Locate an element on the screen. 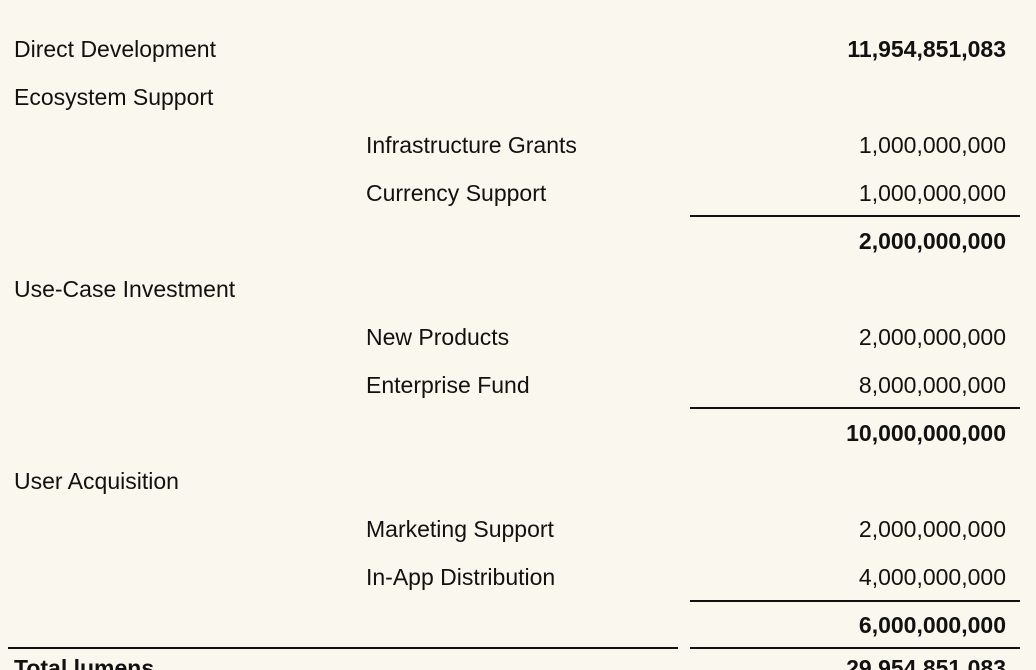 Image resolution: width=1036 pixels, height=670 pixels. row-label: Ecosystem Support is located at coordinates (114, 97).